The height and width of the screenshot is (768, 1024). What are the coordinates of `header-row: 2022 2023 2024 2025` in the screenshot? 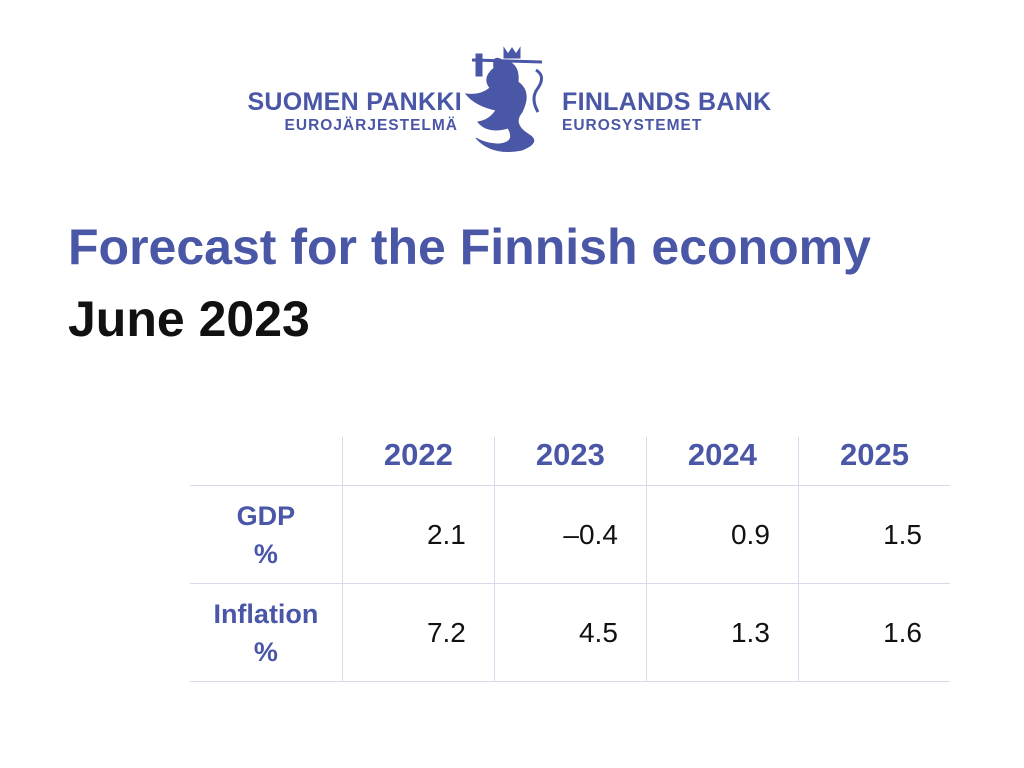 It's located at (570, 461).